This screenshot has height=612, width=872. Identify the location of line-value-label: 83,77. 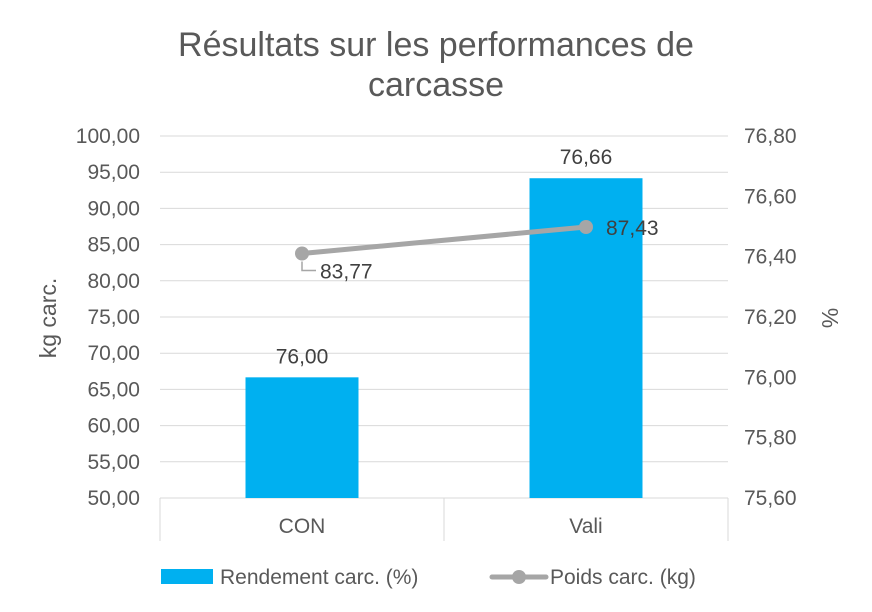
(346, 272).